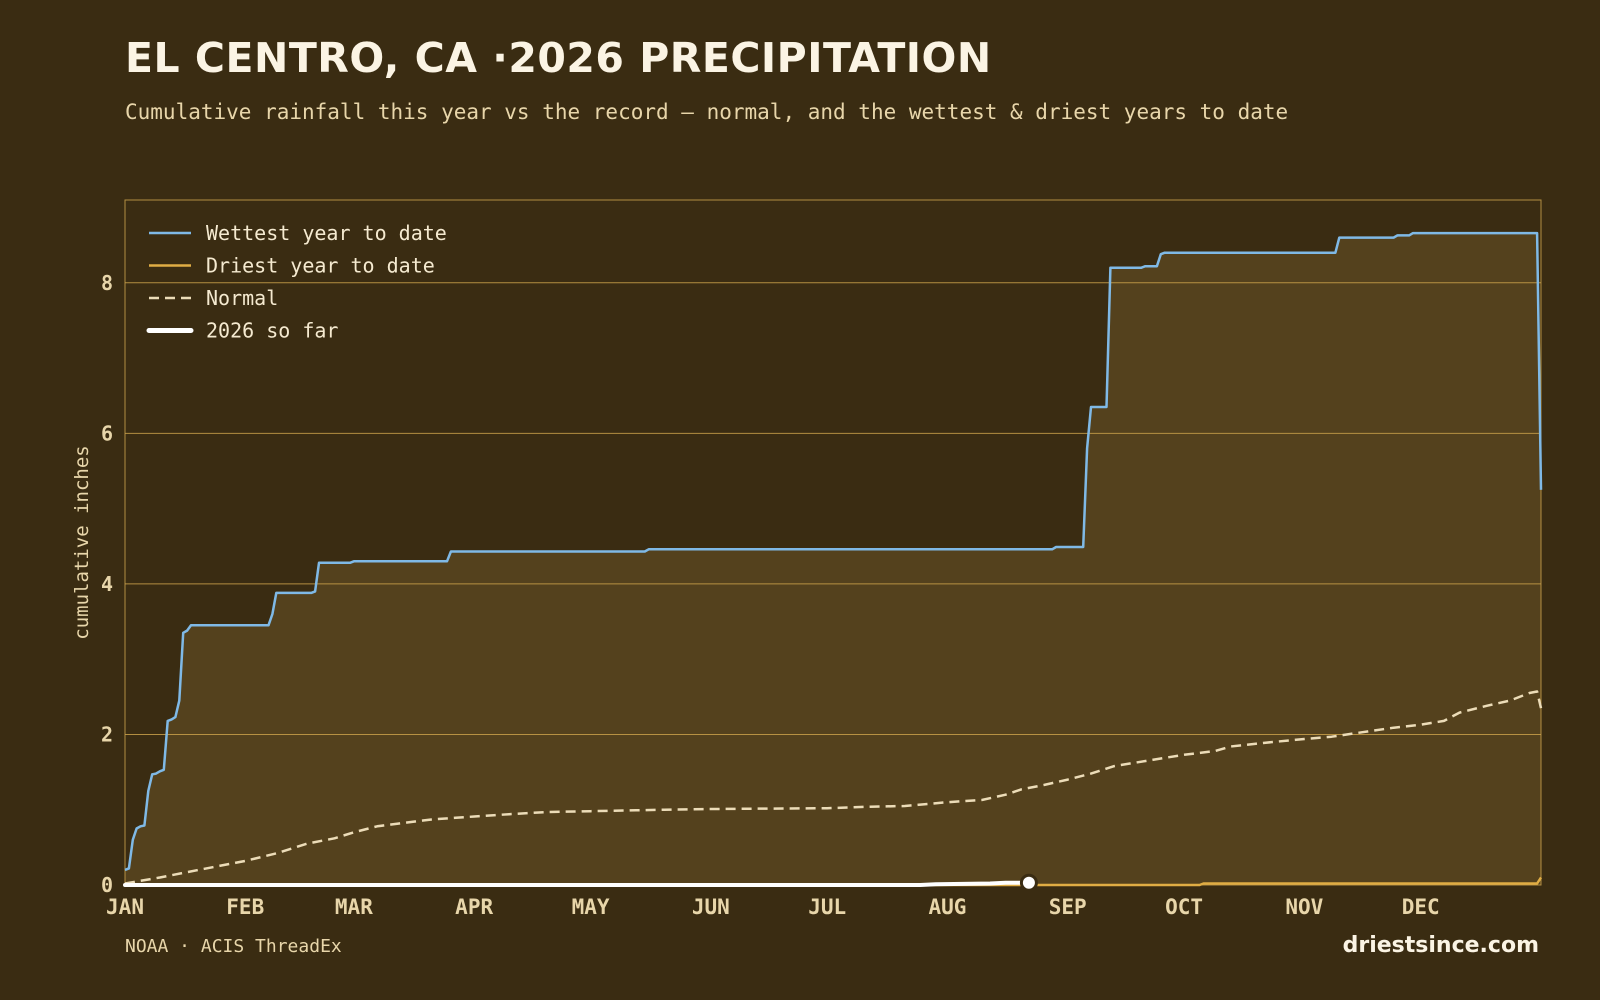 This screenshot has height=1000, width=1600. What do you see at coordinates (591, 907) in the screenshot?
I see `x-tick-label: MAY` at bounding box center [591, 907].